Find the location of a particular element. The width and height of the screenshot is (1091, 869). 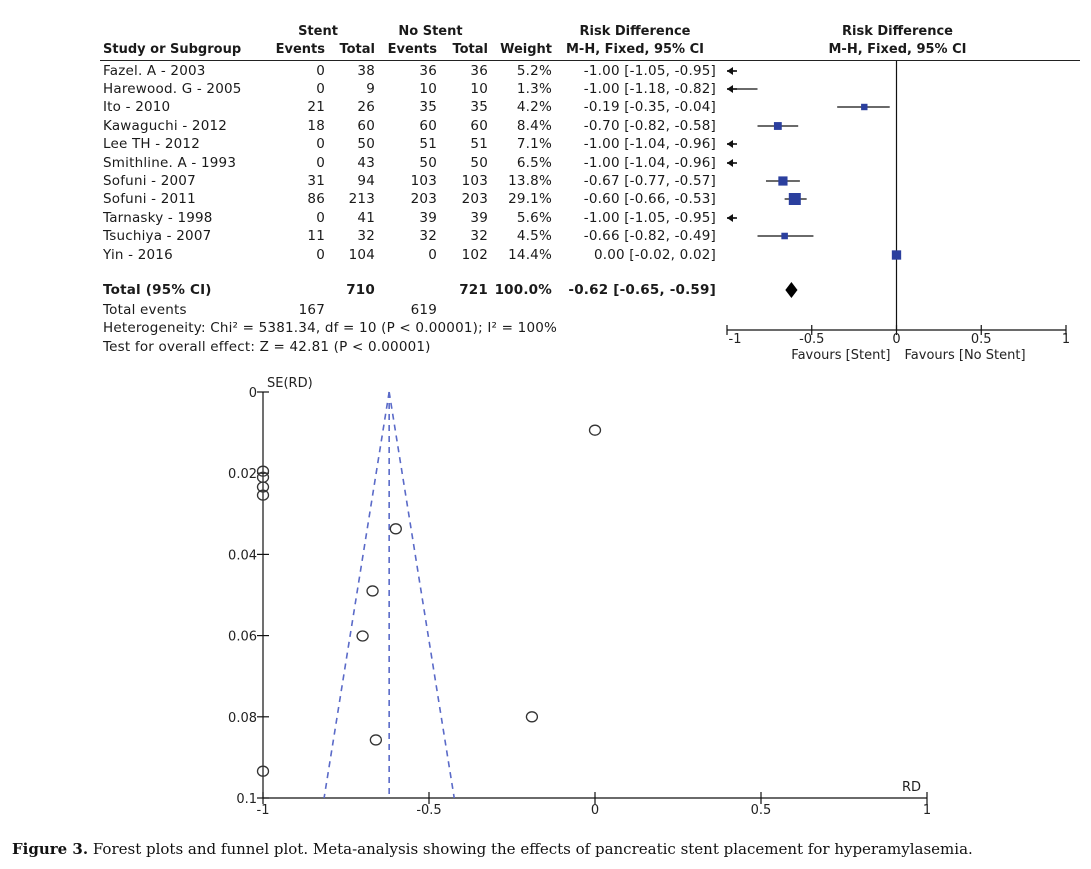

total-no-stent: 50 is located at coordinates (479, 163).